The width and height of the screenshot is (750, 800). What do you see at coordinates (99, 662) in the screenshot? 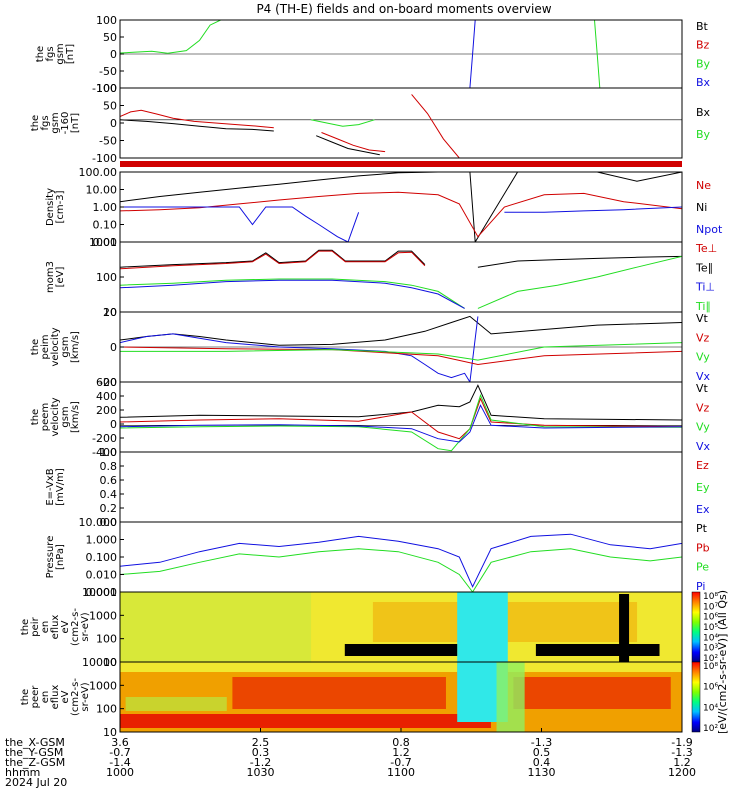
I see `y-tick-label: 10000` at bounding box center [99, 662].